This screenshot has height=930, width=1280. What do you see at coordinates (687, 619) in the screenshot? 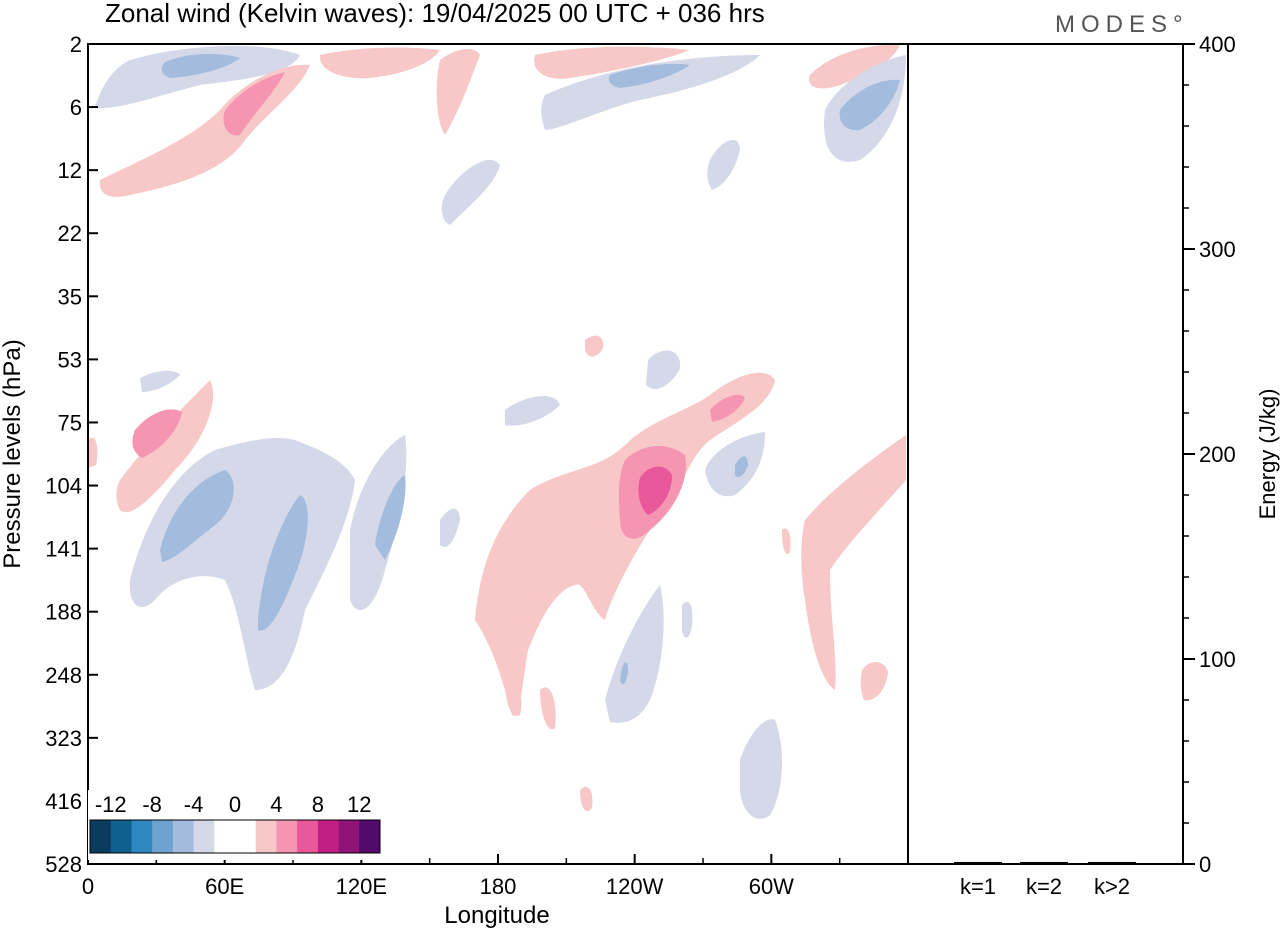
I see `contour-neg4-small-a` at bounding box center [687, 619].